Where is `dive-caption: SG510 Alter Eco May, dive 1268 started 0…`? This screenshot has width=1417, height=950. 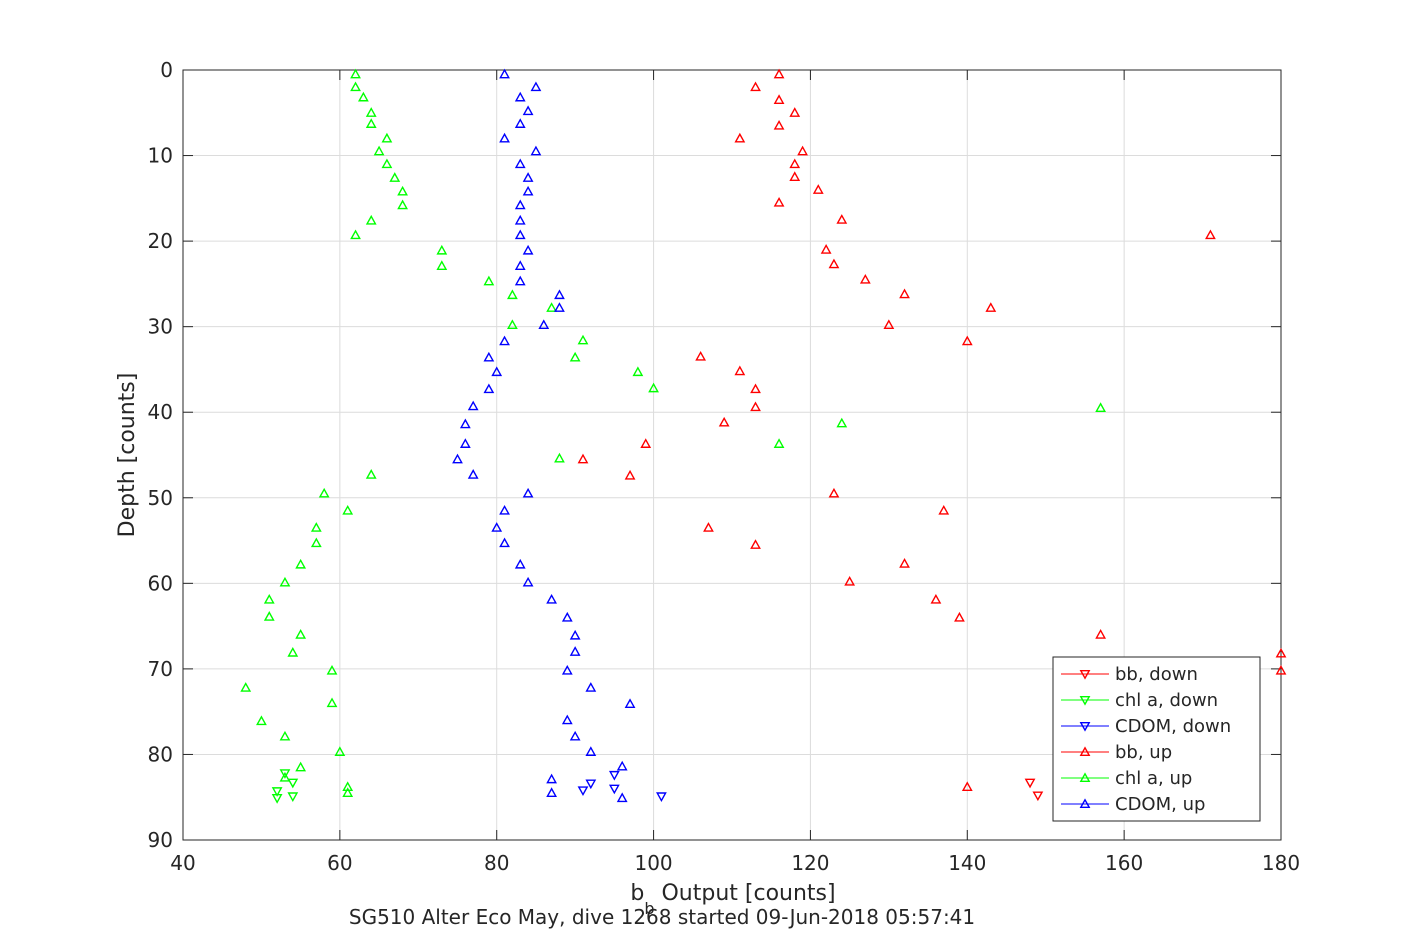
dive-caption: SG510 Alter Eco May, dive 1268 started 0… is located at coordinates (662, 917).